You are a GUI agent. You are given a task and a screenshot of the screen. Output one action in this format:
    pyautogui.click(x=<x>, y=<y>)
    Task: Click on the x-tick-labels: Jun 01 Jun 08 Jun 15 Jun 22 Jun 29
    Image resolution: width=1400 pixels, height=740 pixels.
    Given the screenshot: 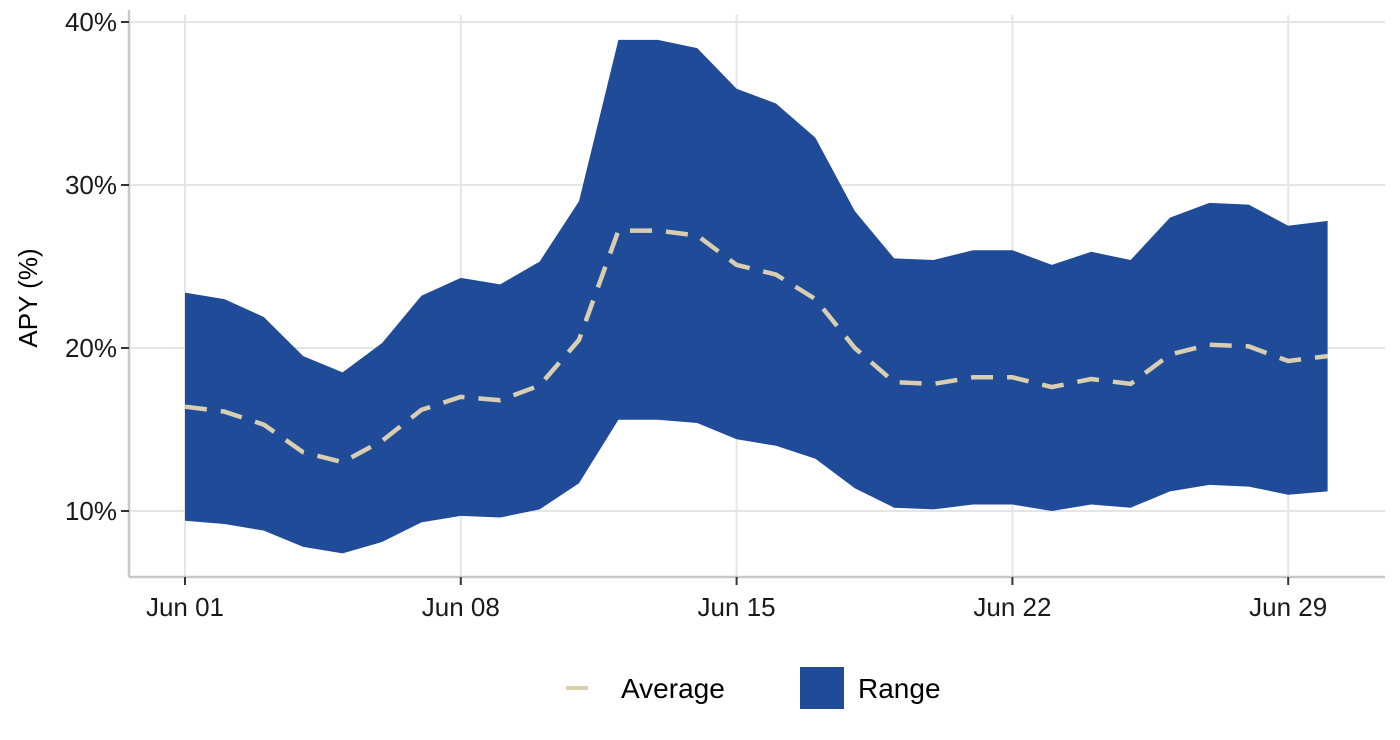 What is the action you would take?
    pyautogui.click(x=736, y=607)
    